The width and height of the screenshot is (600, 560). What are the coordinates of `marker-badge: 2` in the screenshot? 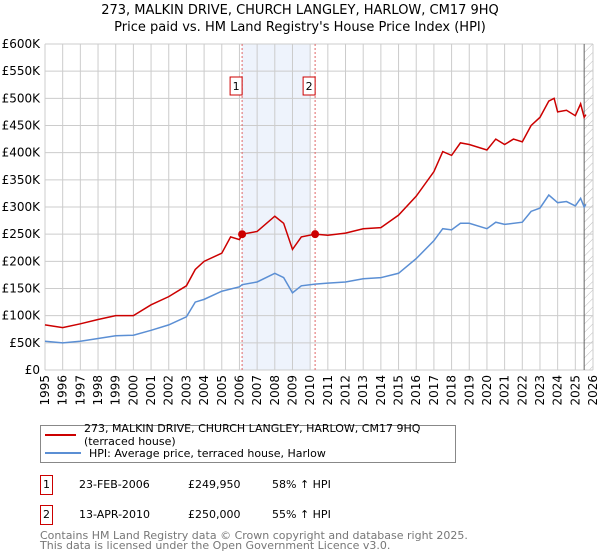 It's located at (46, 515).